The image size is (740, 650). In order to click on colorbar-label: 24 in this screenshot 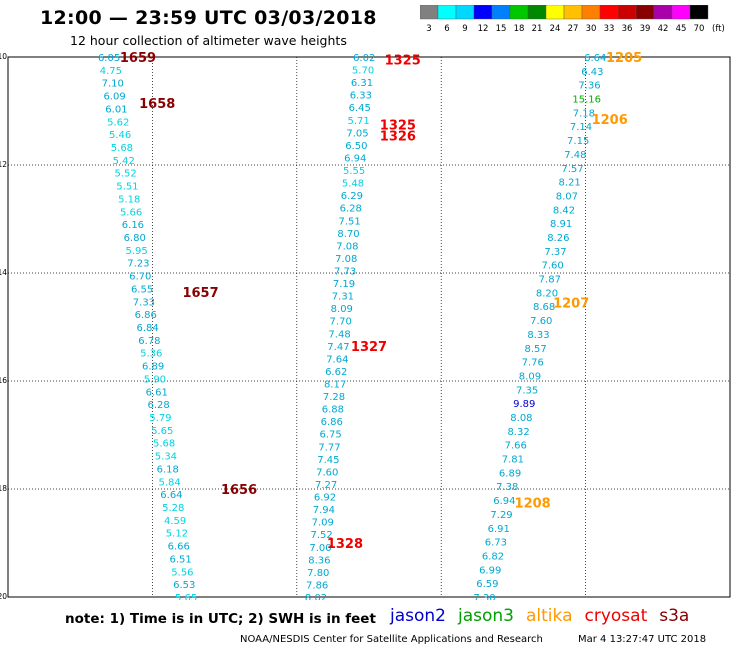, I will do `click(555, 29)`.